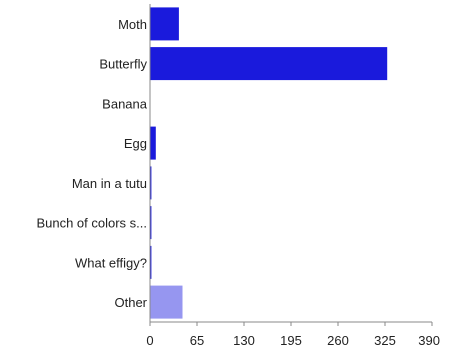 This screenshot has height=358, width=465. What do you see at coordinates (151, 262) in the screenshot?
I see `bar-what-effigy` at bounding box center [151, 262].